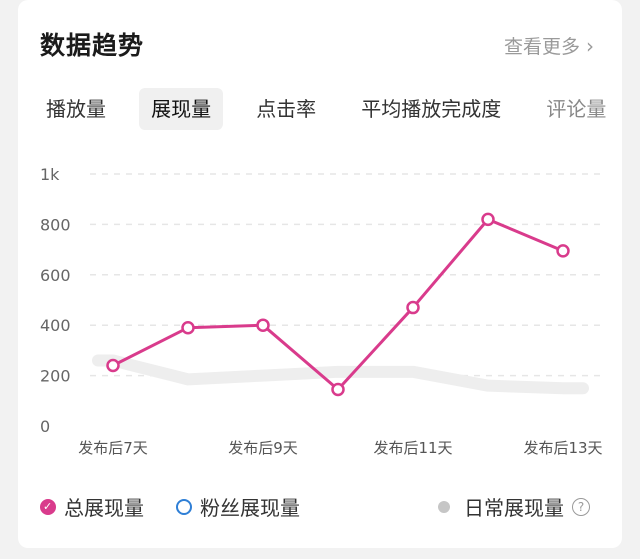 This screenshot has width=640, height=559. Describe the element at coordinates (92, 45) in the screenshot. I see `section-title: 数据趋势` at that location.